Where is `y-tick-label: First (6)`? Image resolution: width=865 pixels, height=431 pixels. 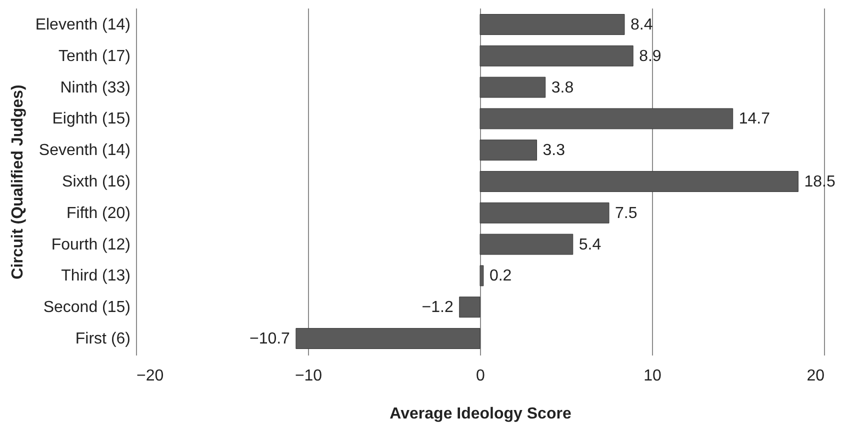 y-tick-label: First (6) is located at coordinates (102, 339).